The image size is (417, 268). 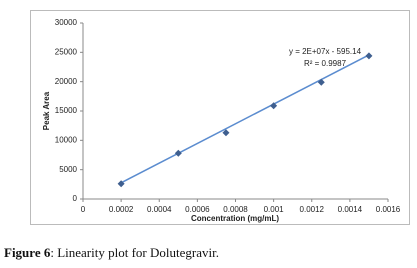 I want to click on x-tick-label: 0.0006, so click(x=197, y=209).